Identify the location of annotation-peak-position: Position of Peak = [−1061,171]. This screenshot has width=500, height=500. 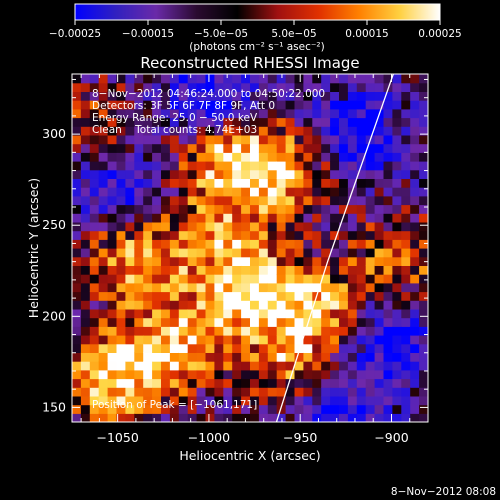
(174, 405).